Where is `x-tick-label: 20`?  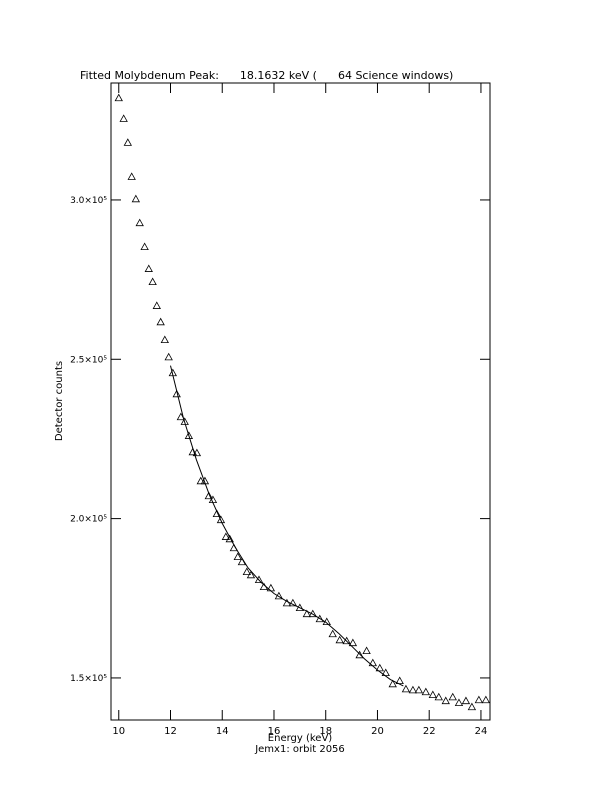
x-tick-label: 20 is located at coordinates (377, 731).